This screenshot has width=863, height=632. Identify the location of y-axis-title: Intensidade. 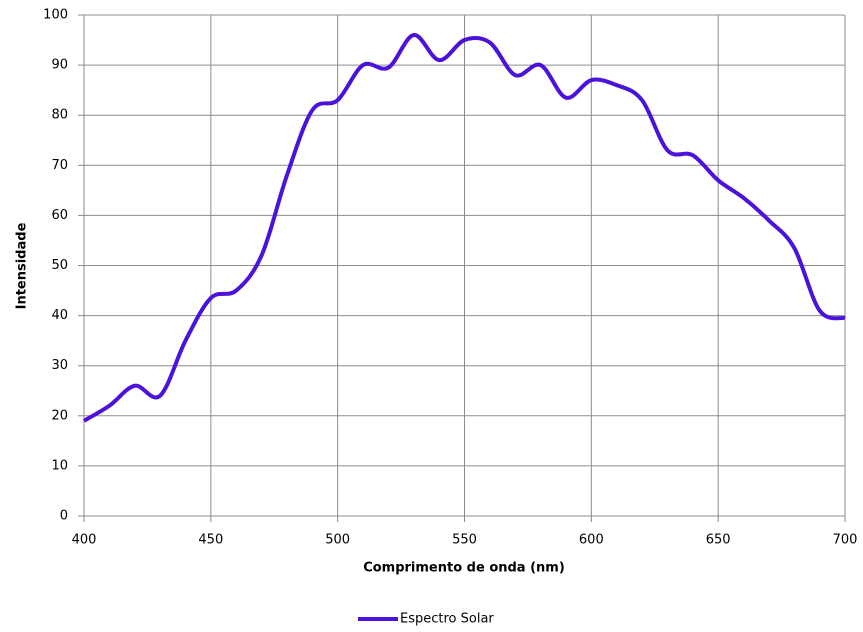
(22, 265).